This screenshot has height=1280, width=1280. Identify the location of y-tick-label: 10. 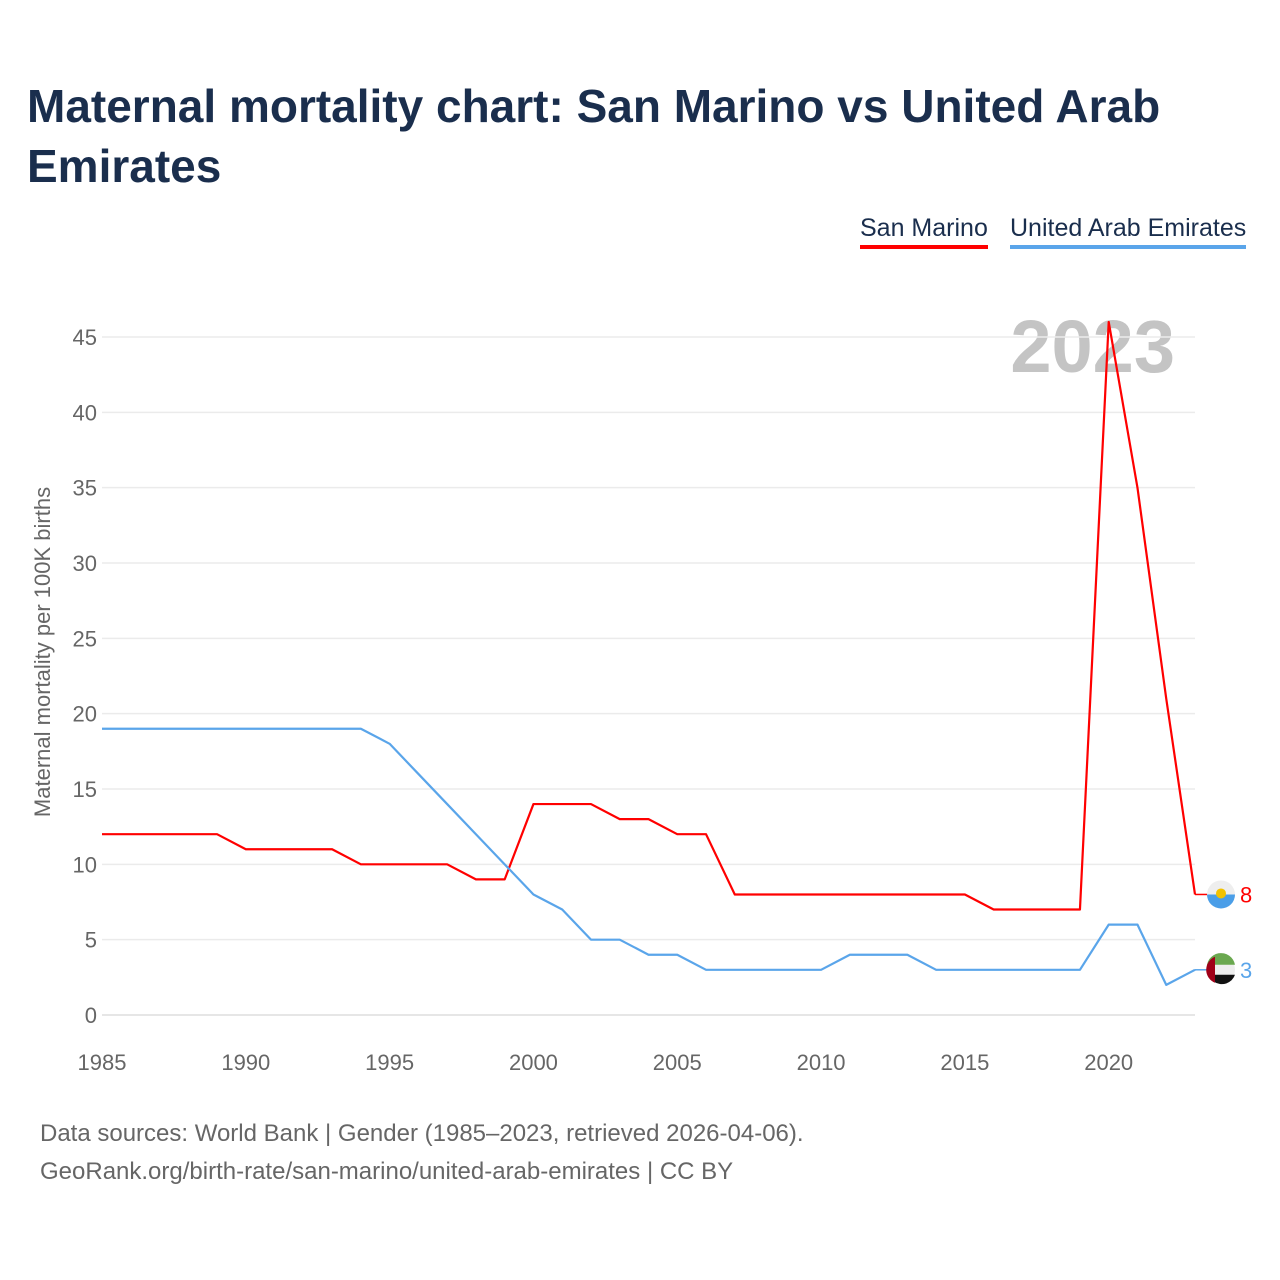
(85, 864).